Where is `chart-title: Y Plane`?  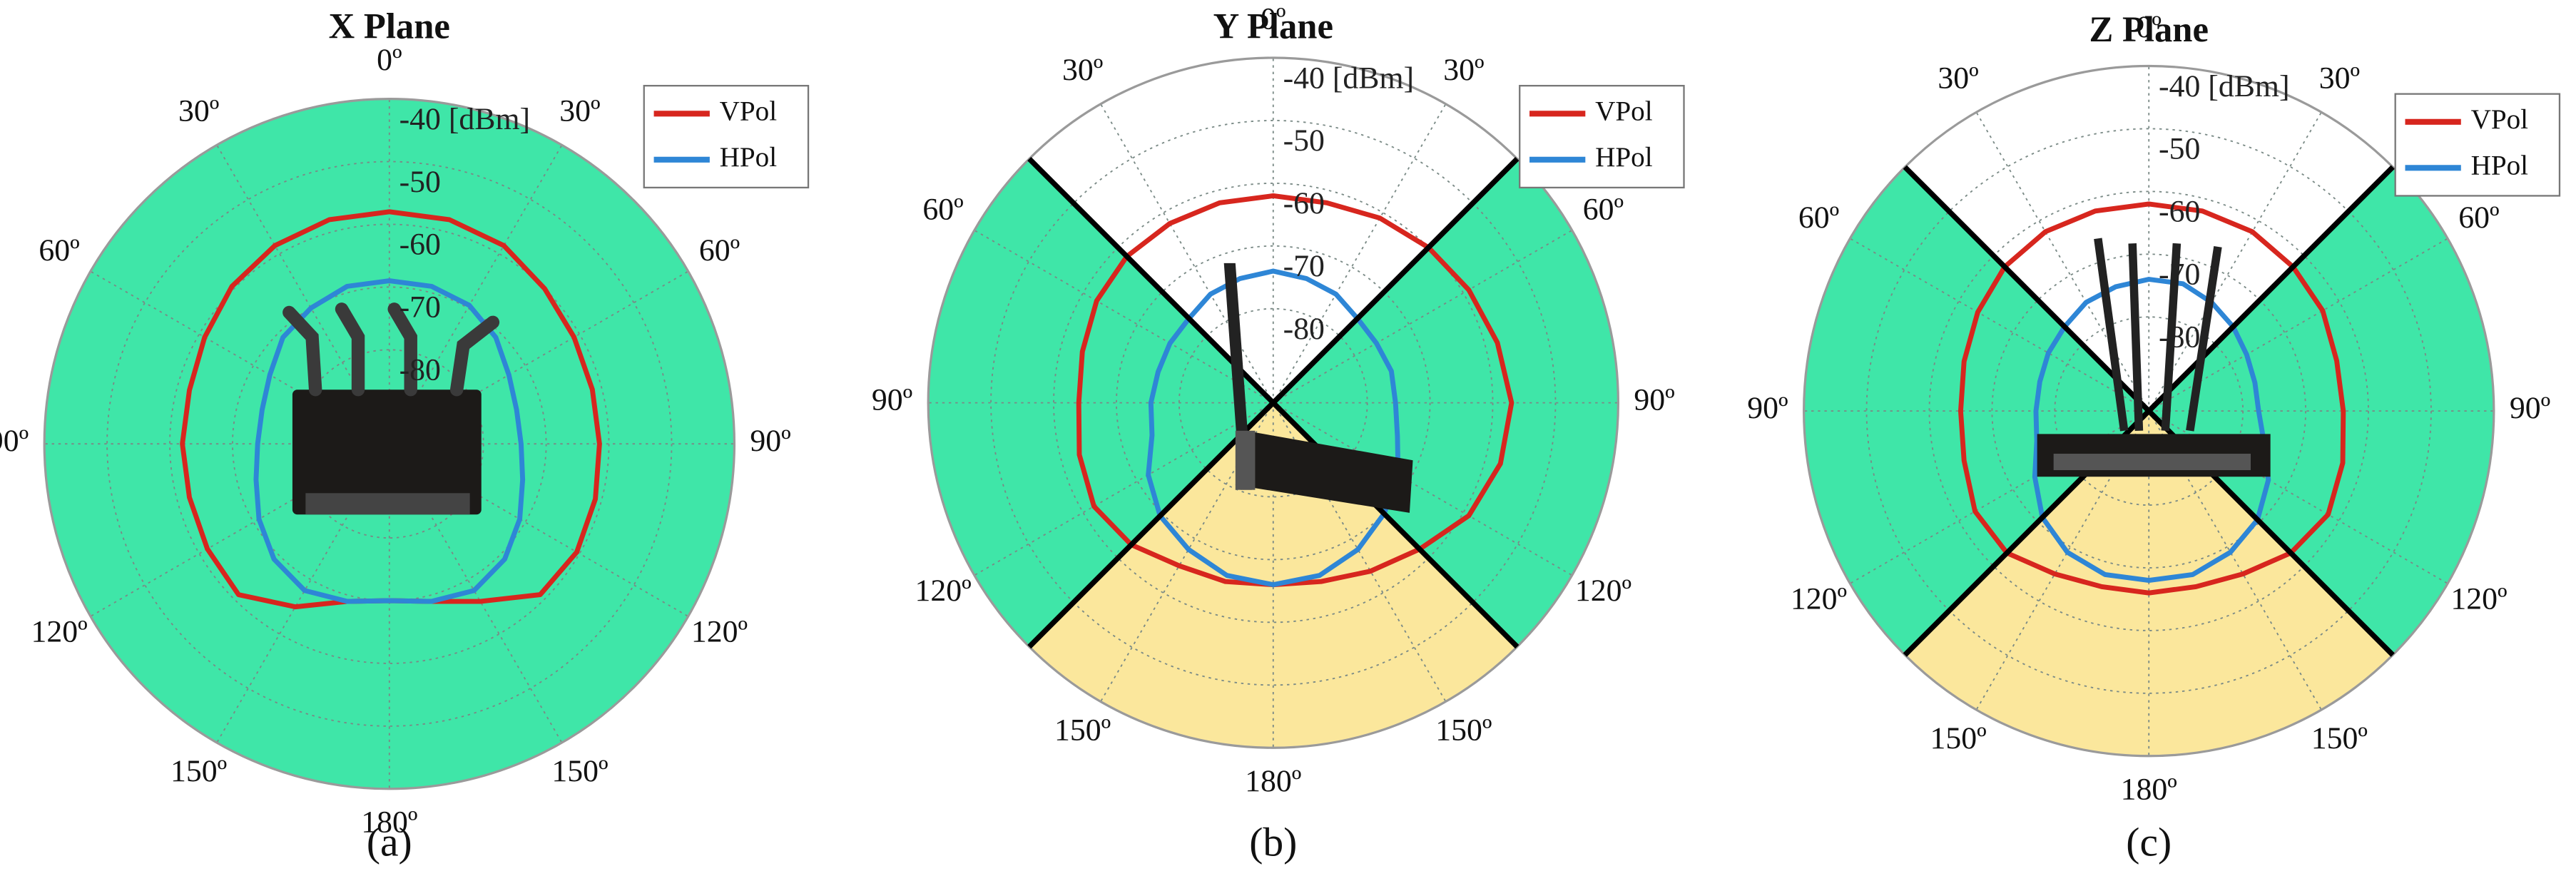 chart-title: Y Plane is located at coordinates (1273, 26).